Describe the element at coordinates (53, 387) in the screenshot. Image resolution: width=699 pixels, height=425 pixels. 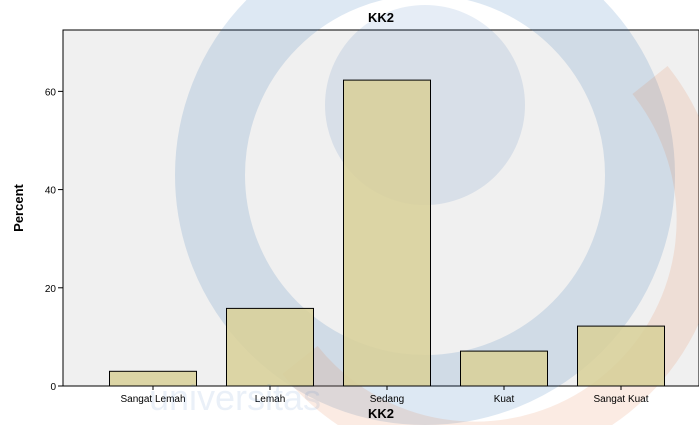
I see `y-tick-label: 0` at that location.